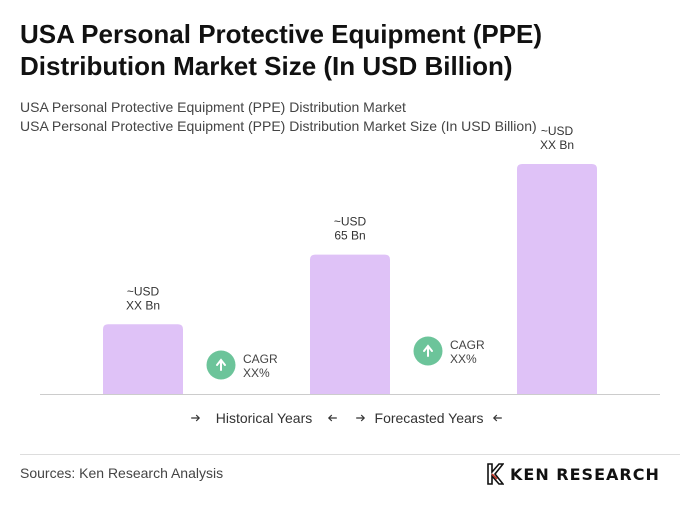  Describe the element at coordinates (260, 359) in the screenshot. I see `cagr-1-label: CAGR` at that location.